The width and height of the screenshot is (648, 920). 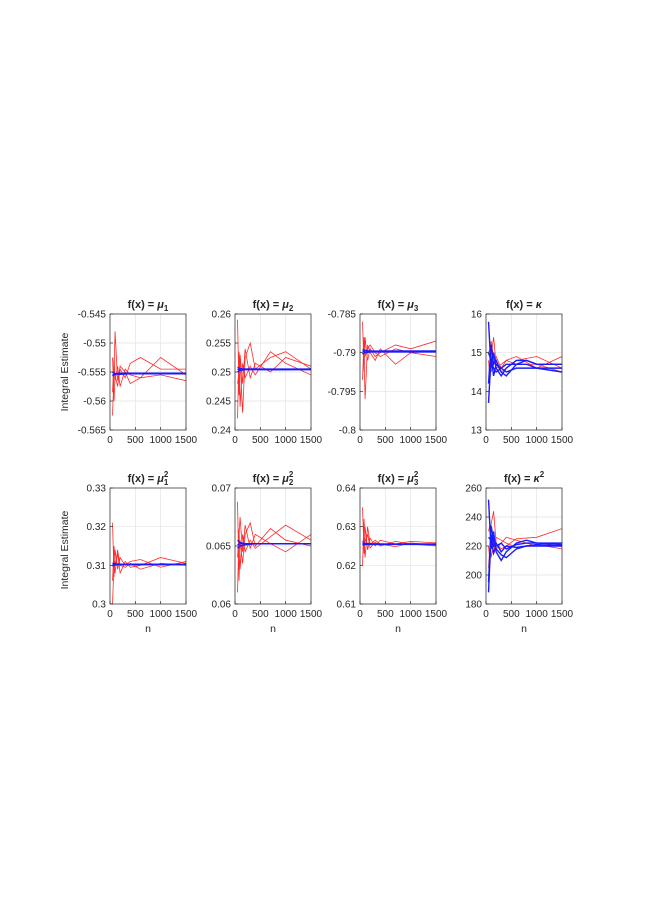 I want to click on y-tick-label: -0.785, so click(x=342, y=315).